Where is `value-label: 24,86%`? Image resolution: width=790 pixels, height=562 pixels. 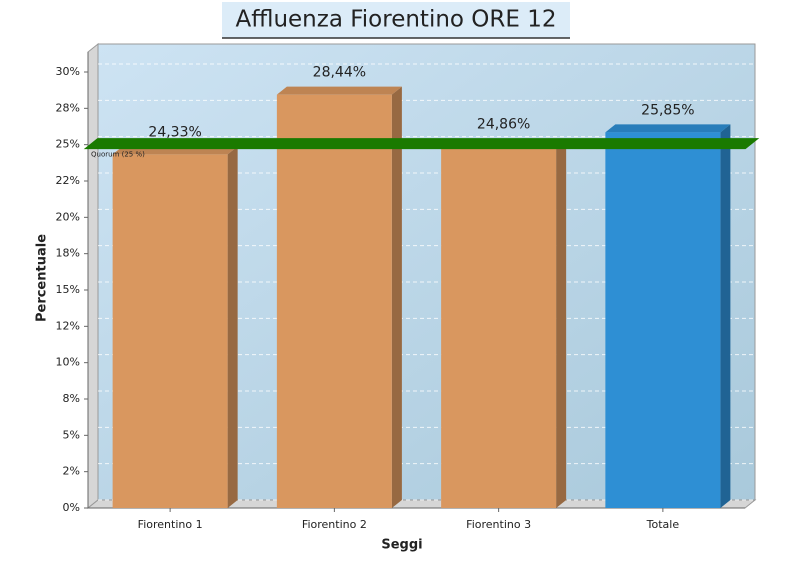
value-label: 24,86% is located at coordinates (503, 125).